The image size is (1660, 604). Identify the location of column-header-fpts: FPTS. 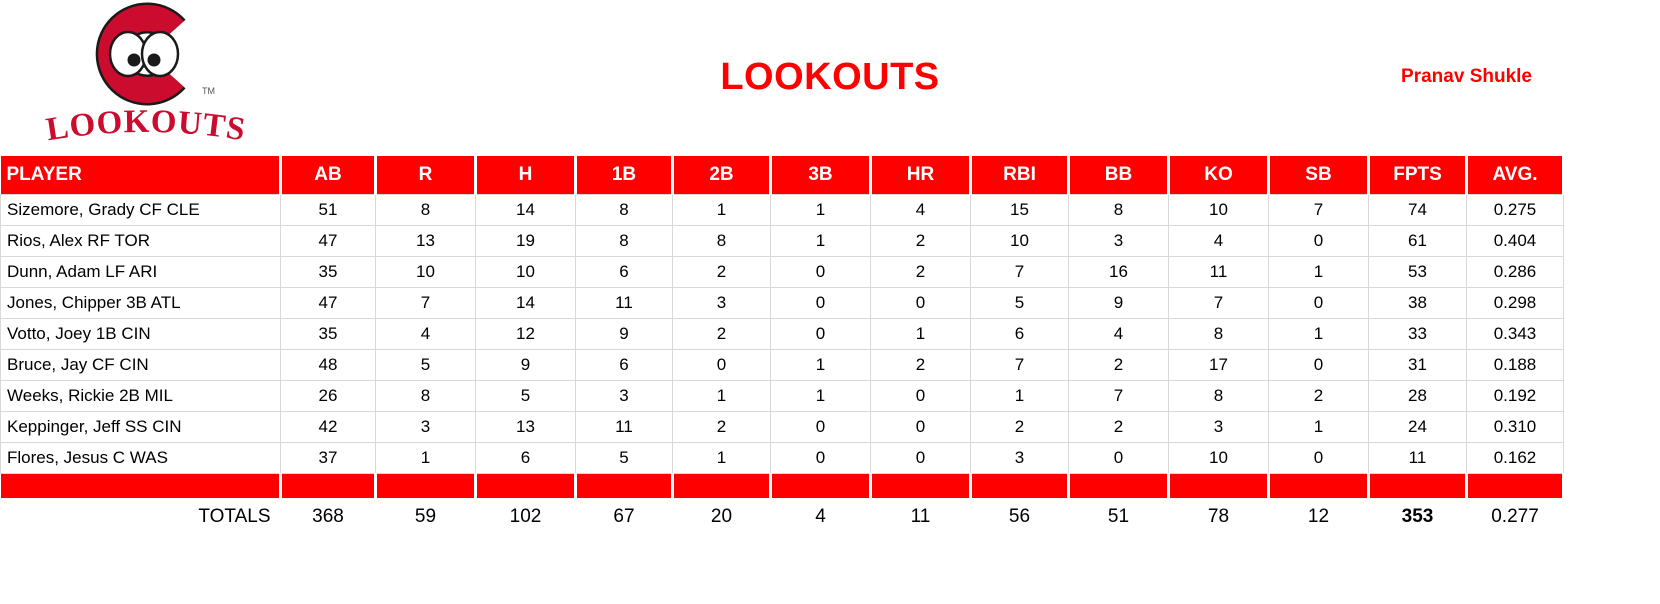
(1418, 175).